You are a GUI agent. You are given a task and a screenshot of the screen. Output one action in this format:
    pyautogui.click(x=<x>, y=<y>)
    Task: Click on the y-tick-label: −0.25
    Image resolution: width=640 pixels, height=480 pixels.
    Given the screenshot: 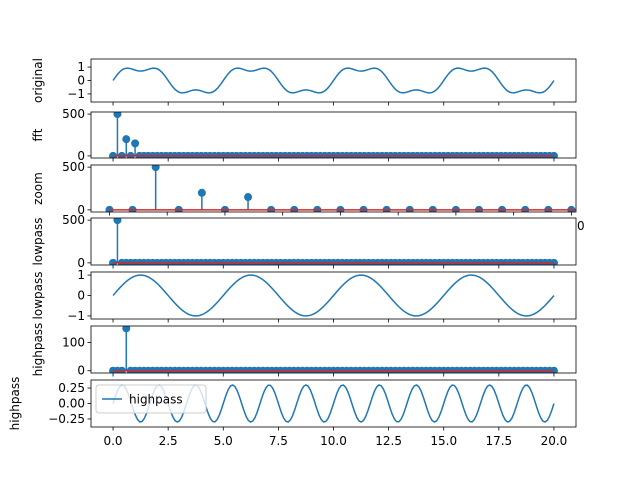 What is the action you would take?
    pyautogui.click(x=66, y=419)
    